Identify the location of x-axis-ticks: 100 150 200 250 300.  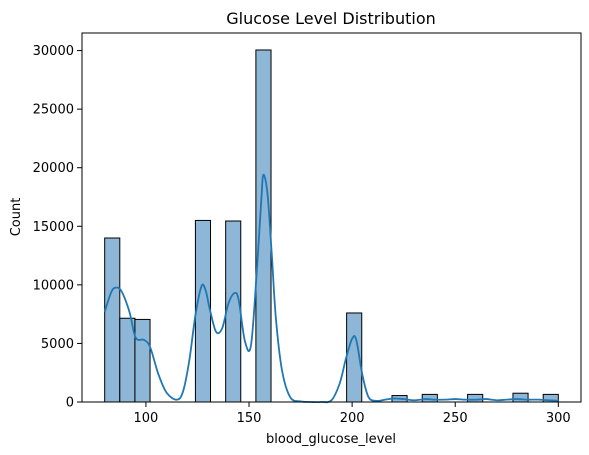
(352, 414).